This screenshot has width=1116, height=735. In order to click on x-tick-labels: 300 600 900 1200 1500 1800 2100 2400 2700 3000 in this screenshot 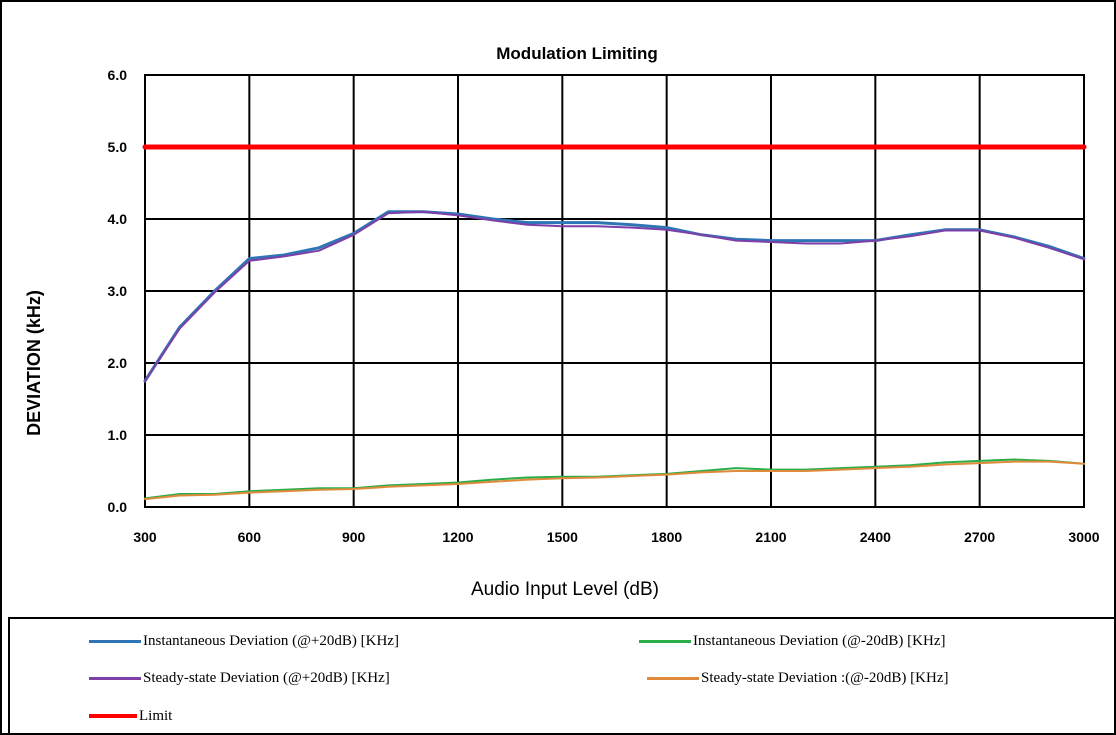, I will do `click(616, 537)`.